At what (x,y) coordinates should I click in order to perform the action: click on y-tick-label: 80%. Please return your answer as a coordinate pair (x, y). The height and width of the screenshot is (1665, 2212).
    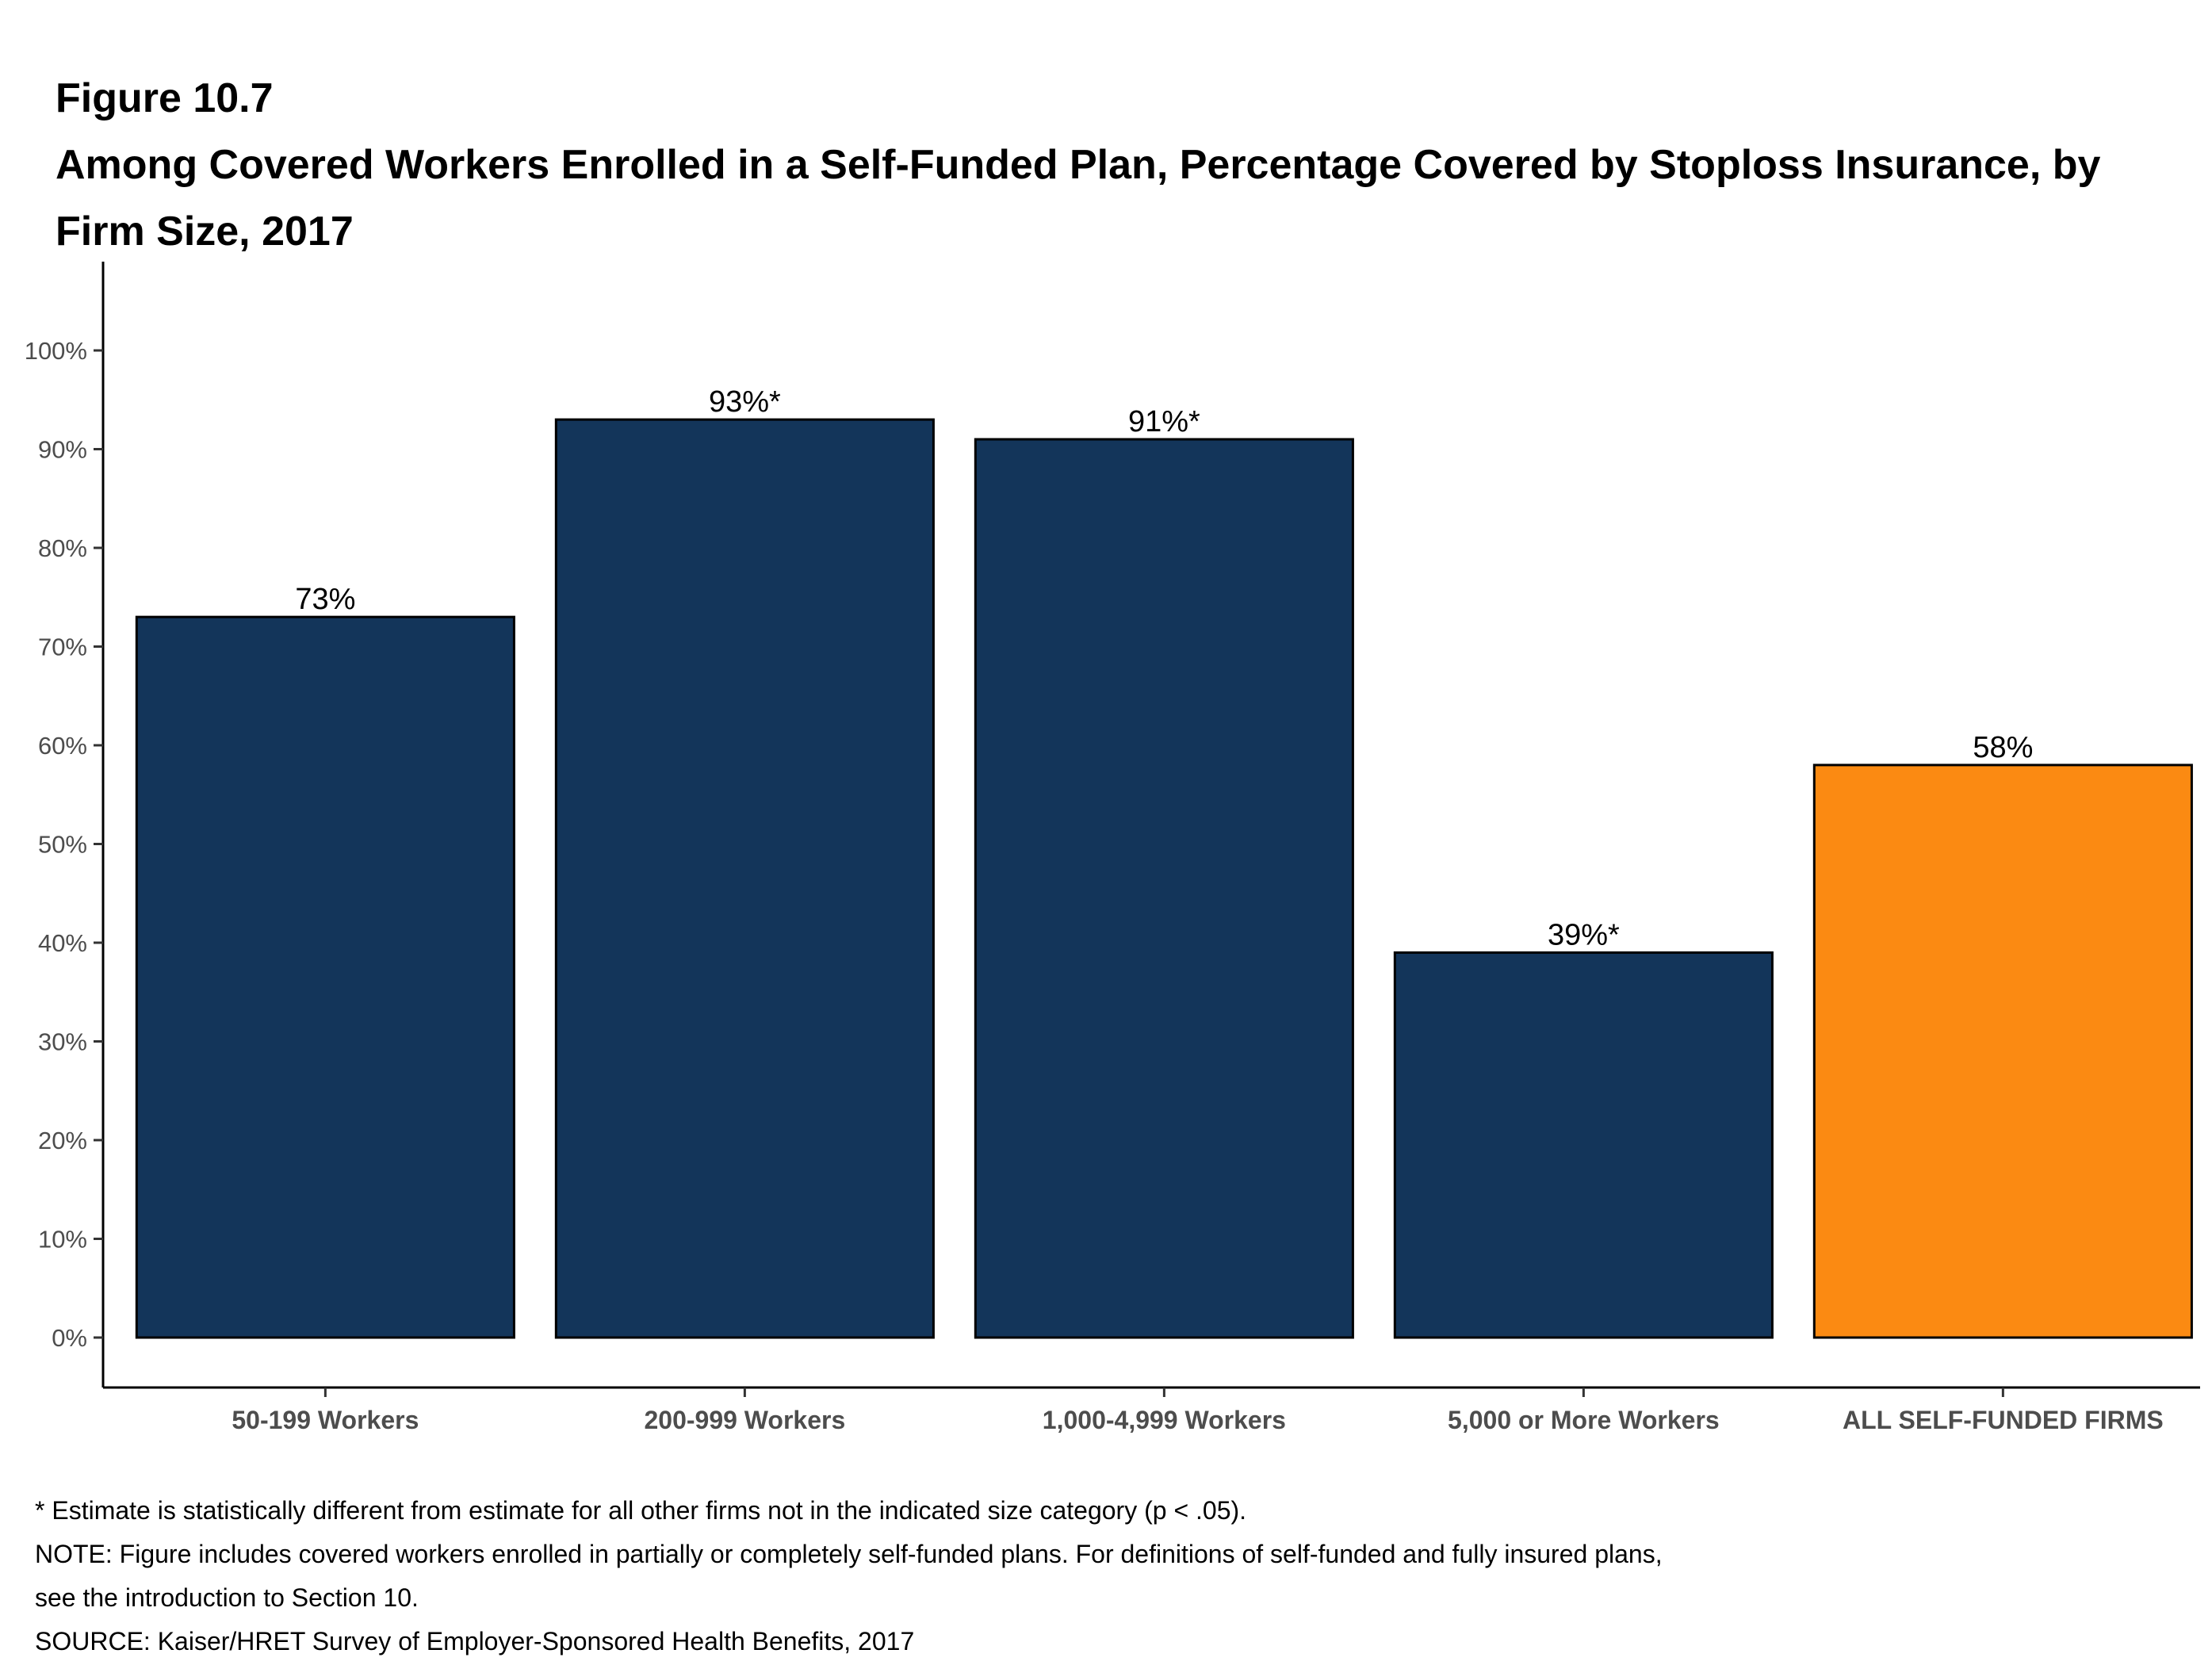
    Looking at the image, I should click on (63, 548).